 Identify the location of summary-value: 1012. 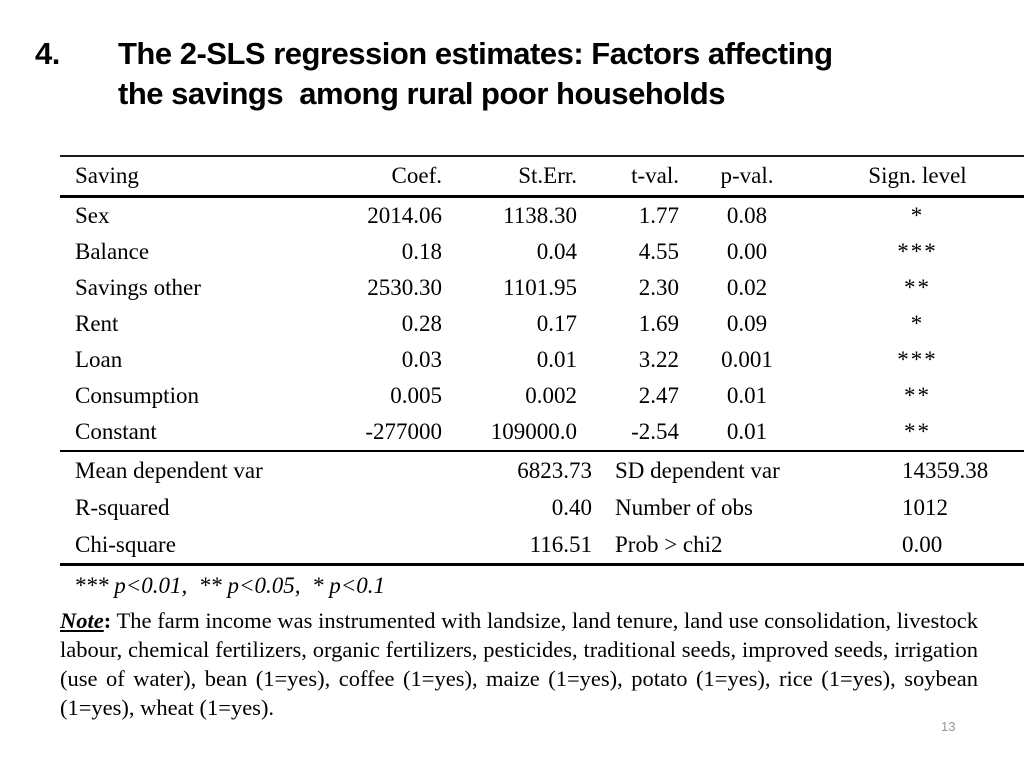
(925, 507).